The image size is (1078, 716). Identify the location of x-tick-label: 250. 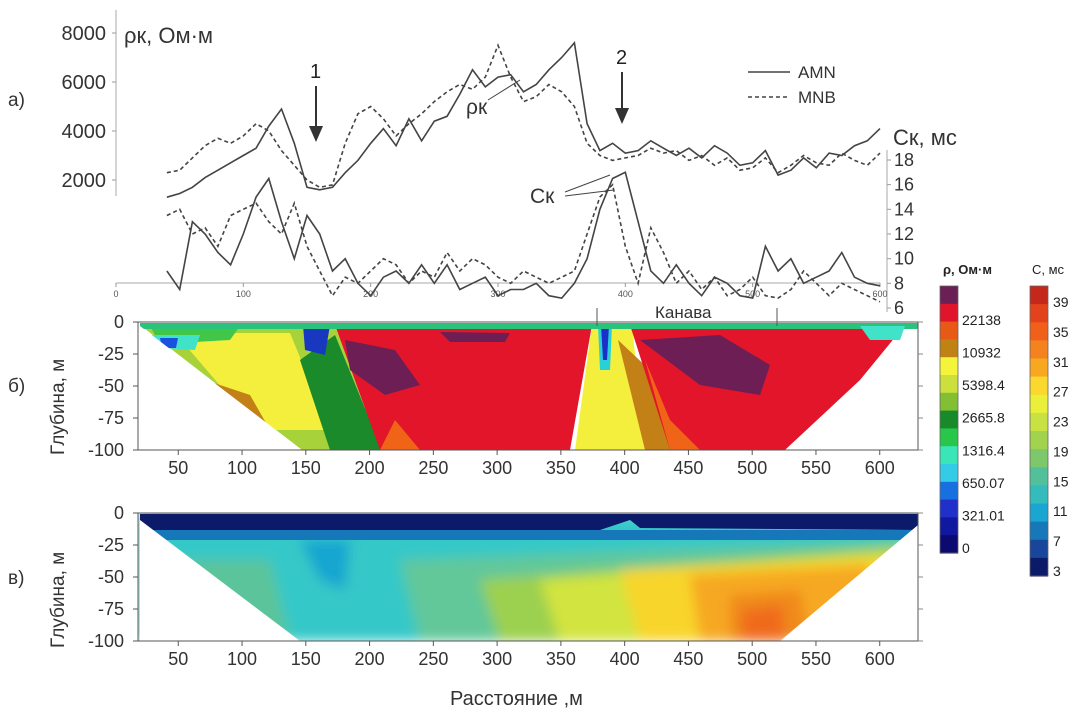
(433, 659).